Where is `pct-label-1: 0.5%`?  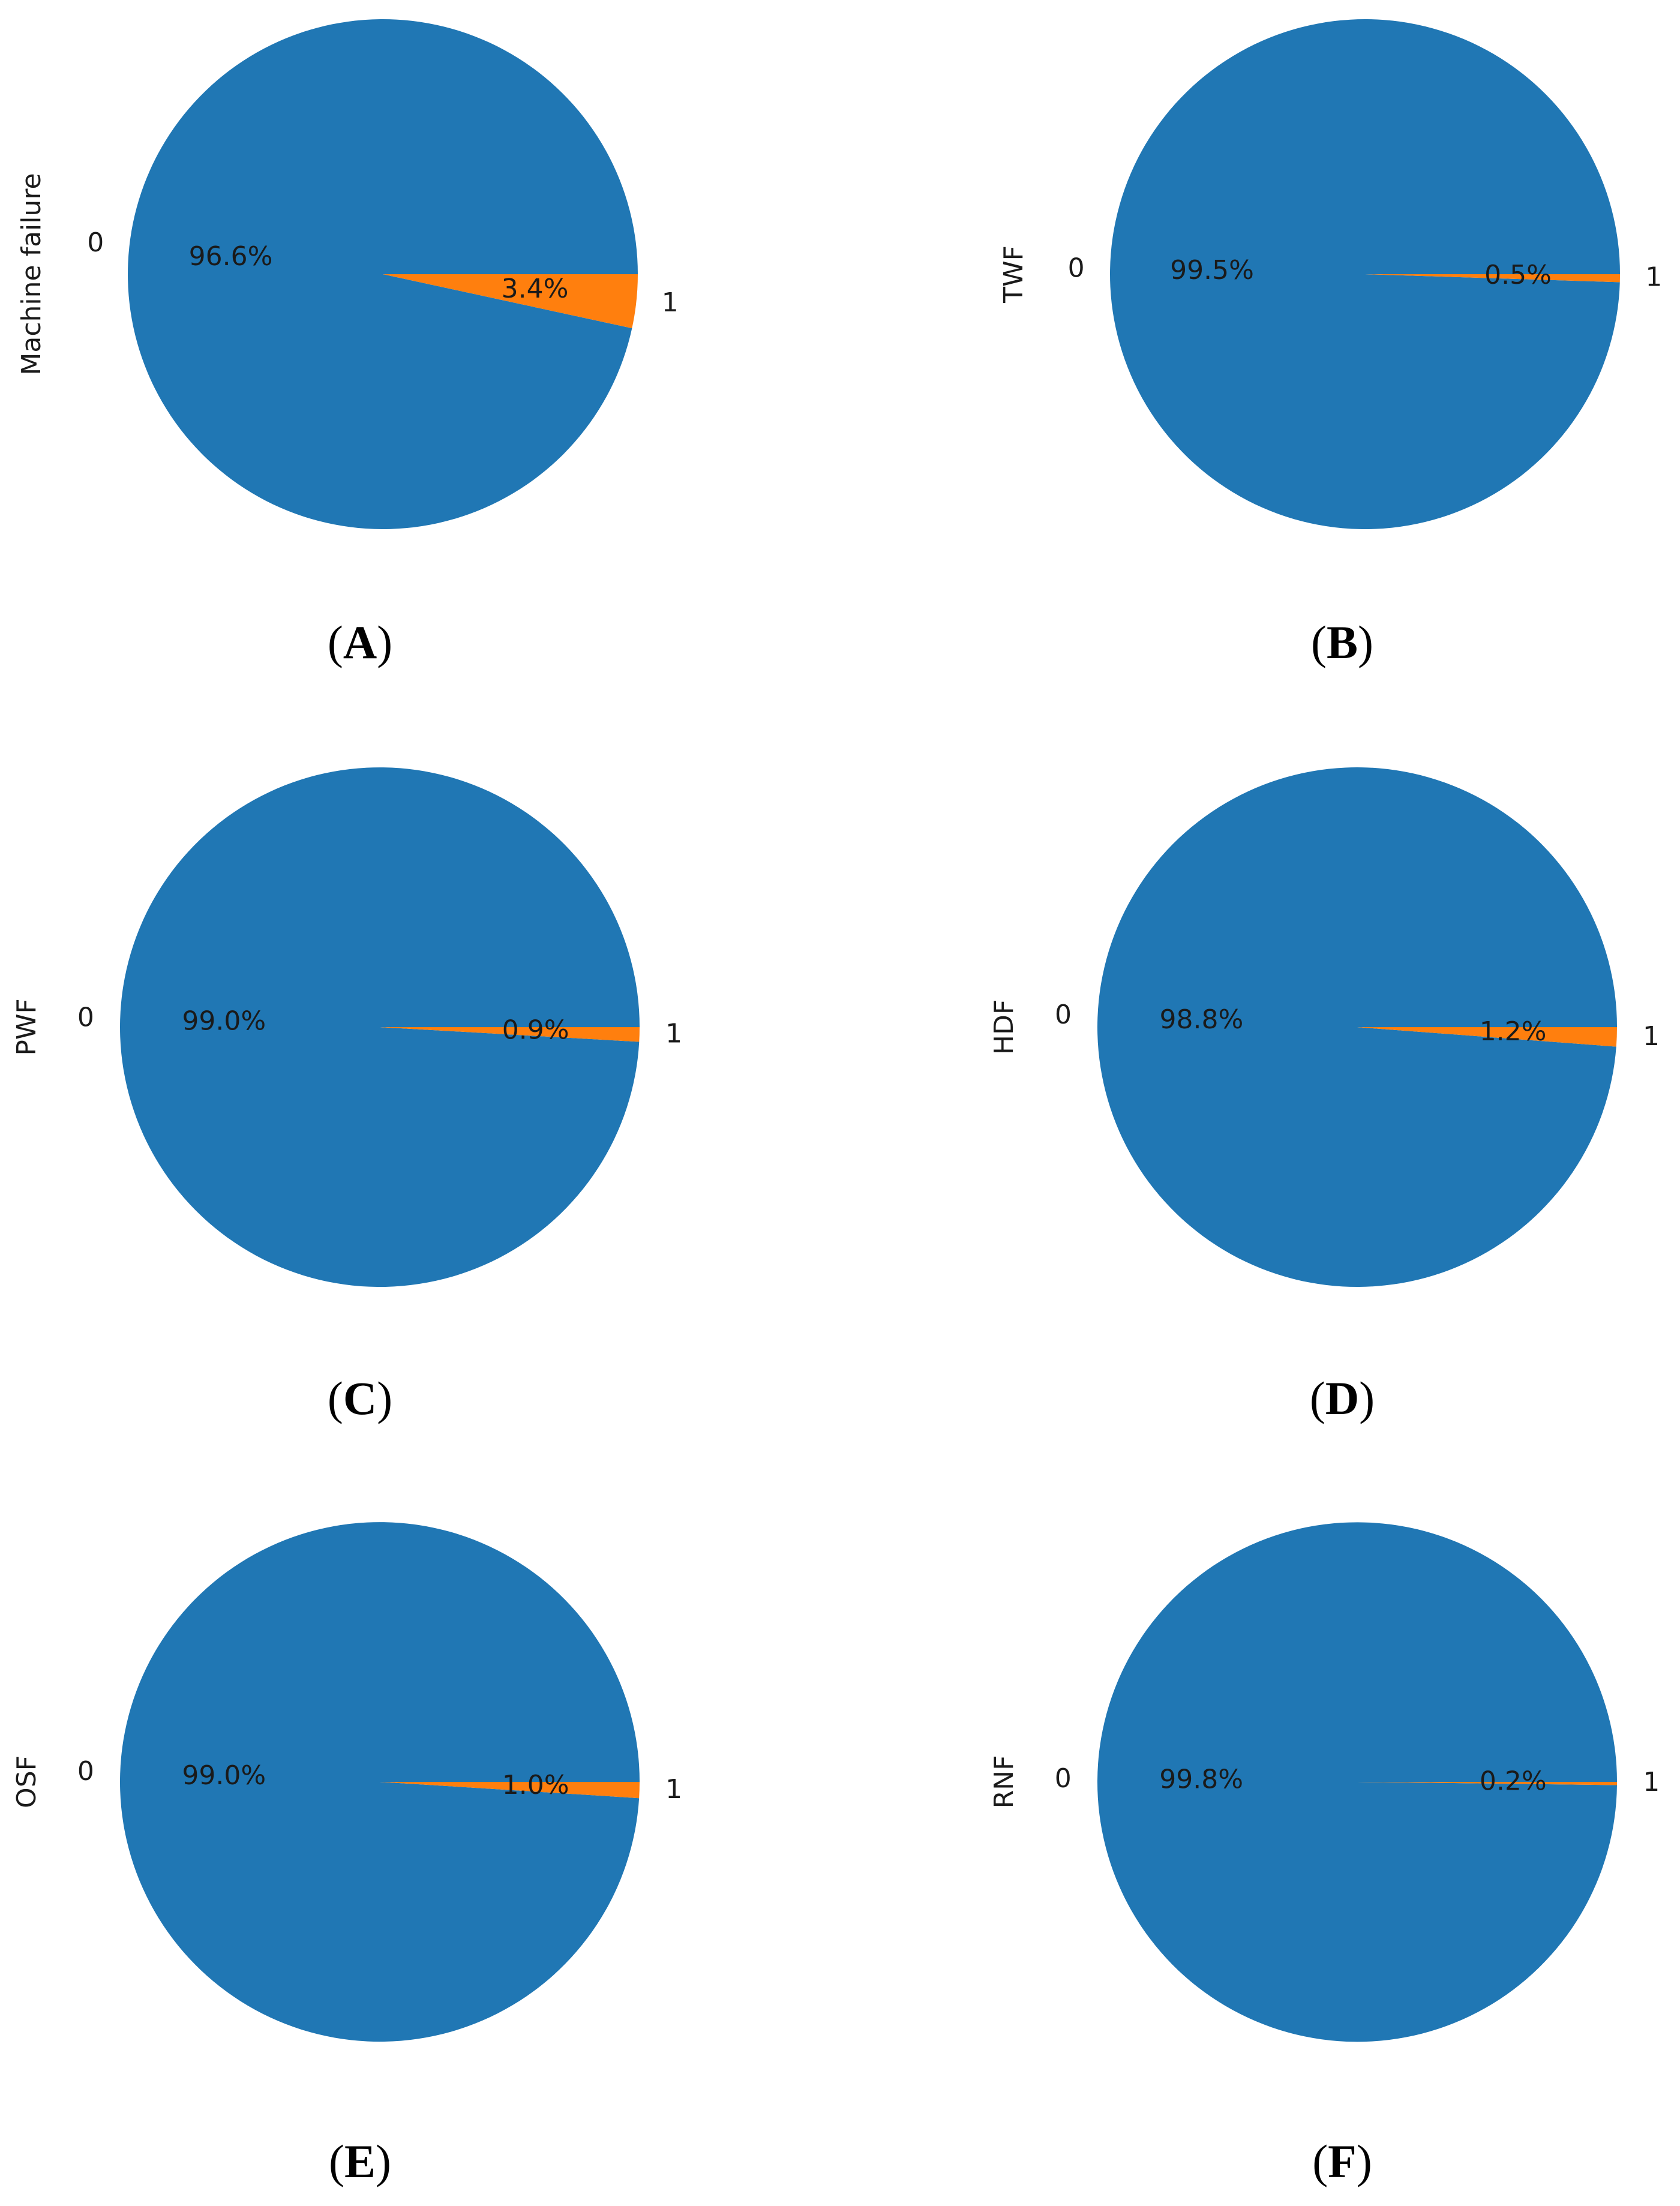 pct-label-1: 0.5% is located at coordinates (1518, 275).